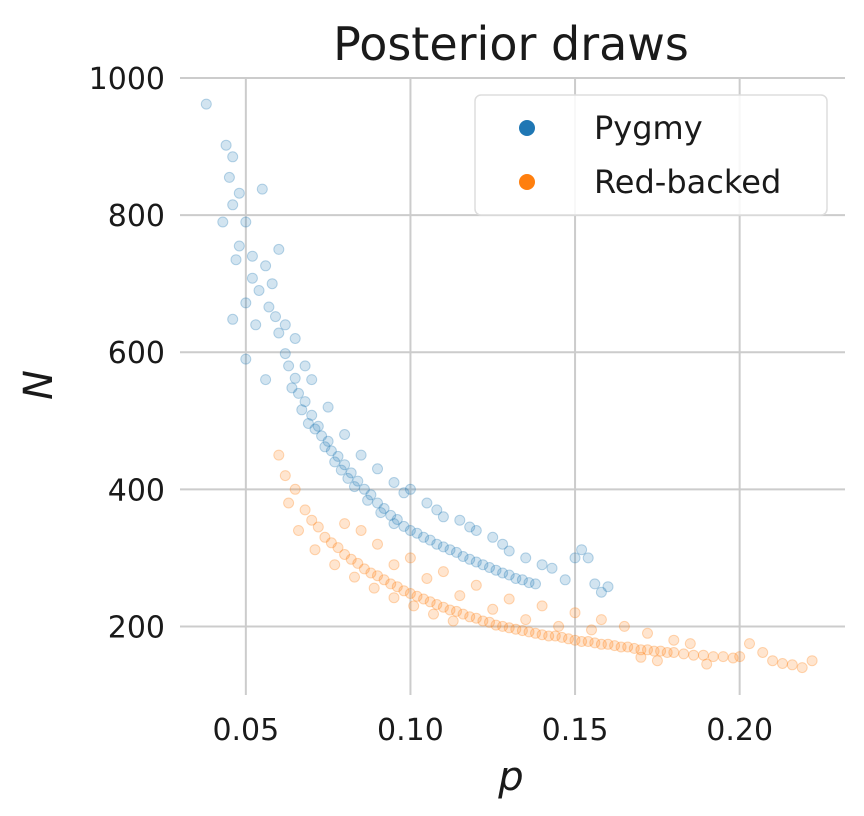 This screenshot has width=864, height=816. I want to click on x-axis-ticks: 0.05 0.10 0.15 0.20, so click(492, 730).